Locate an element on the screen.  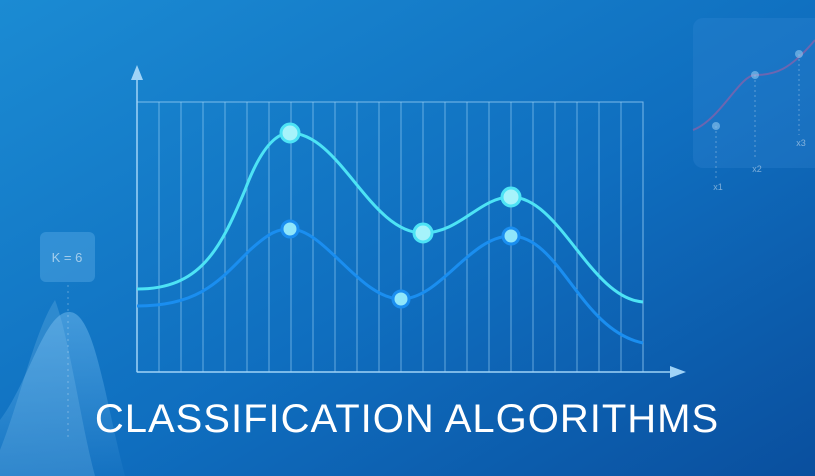
points is located at coordinates (400, 215).